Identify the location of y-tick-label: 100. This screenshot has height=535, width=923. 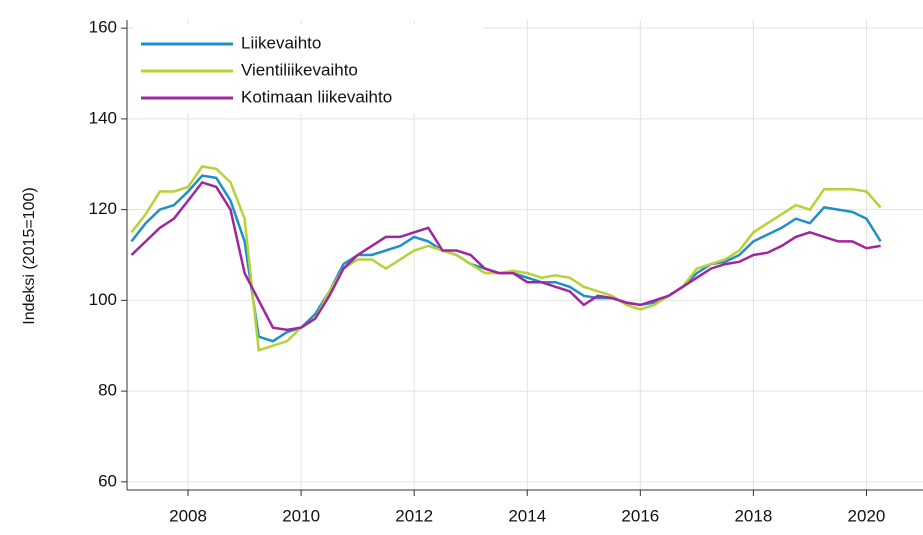
(103, 299).